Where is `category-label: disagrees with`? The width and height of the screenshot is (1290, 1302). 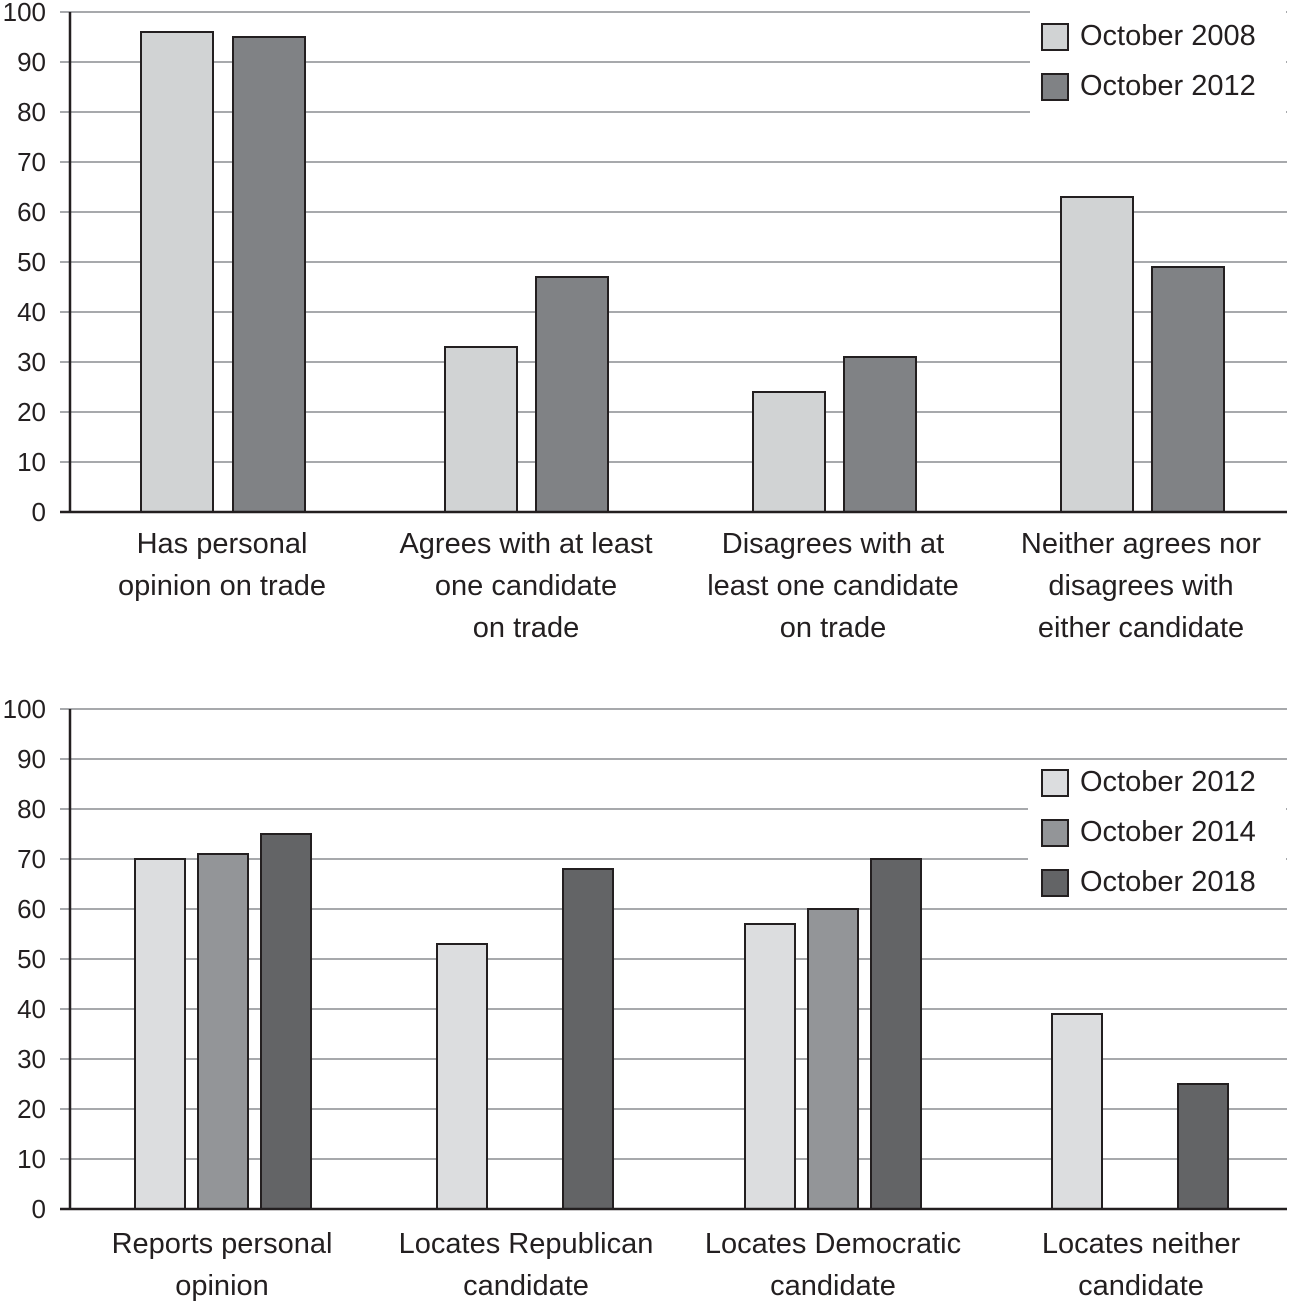
category-label: disagrees with is located at coordinates (1140, 586).